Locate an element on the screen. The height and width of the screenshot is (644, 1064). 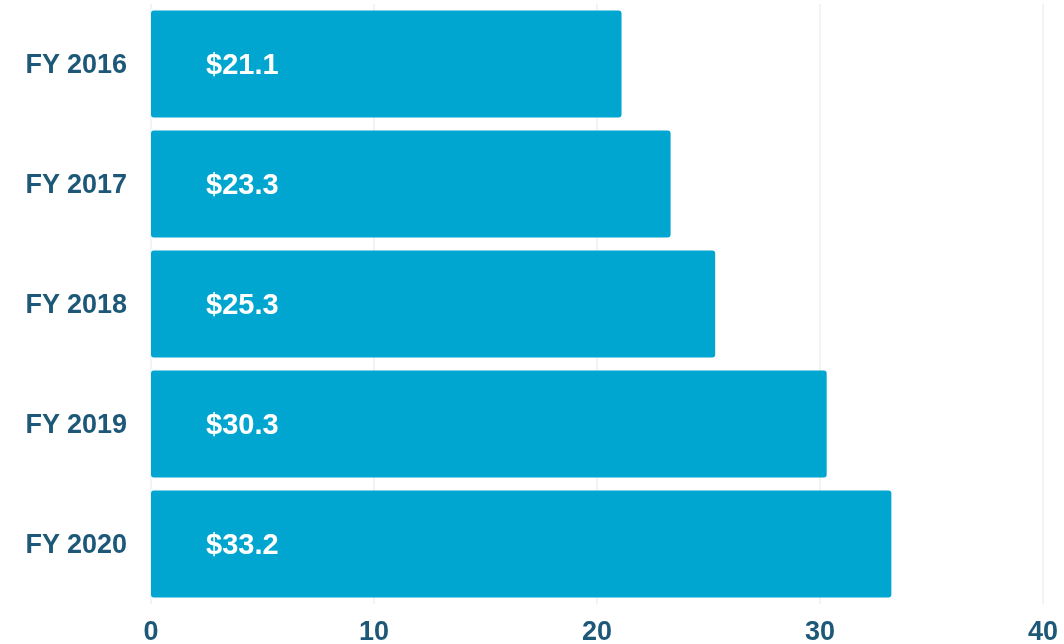
y-tick-label: FY 2018 is located at coordinates (76, 304).